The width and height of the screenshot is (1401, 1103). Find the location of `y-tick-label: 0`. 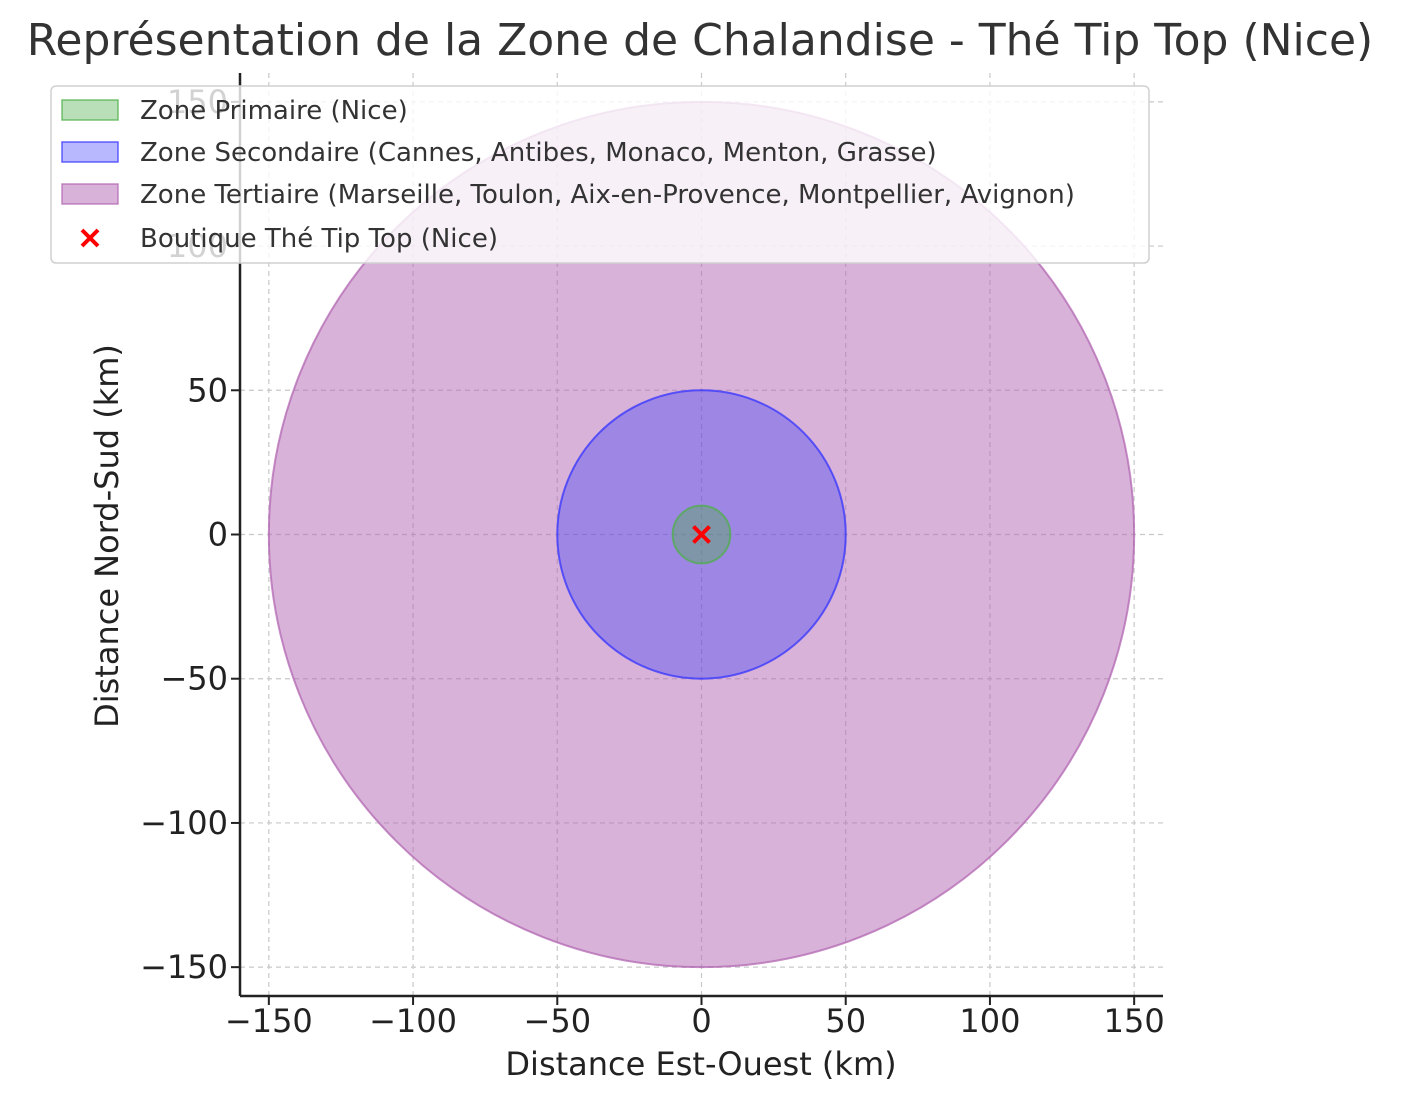

y-tick-label: 0 is located at coordinates (218, 535).